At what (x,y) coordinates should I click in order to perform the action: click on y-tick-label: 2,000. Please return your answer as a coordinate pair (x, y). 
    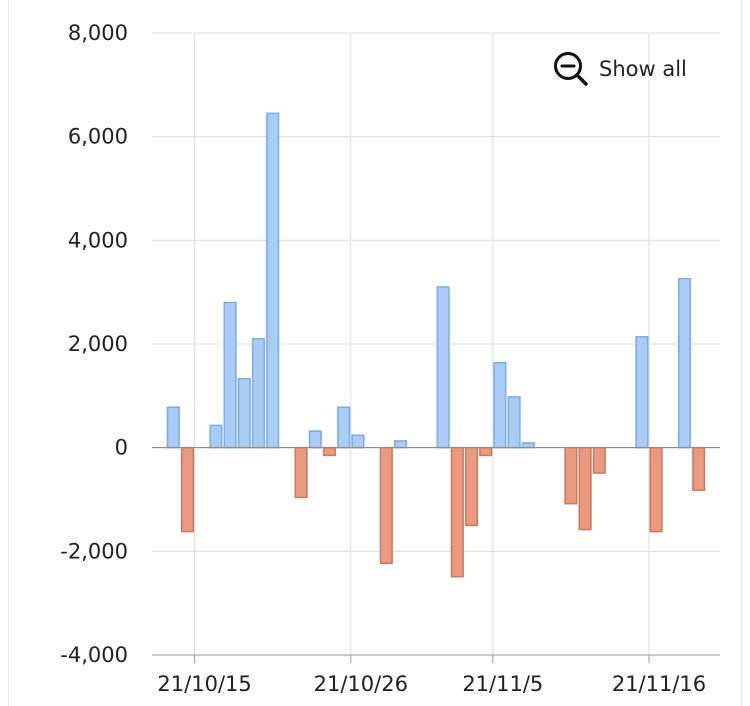
    Looking at the image, I should click on (98, 344).